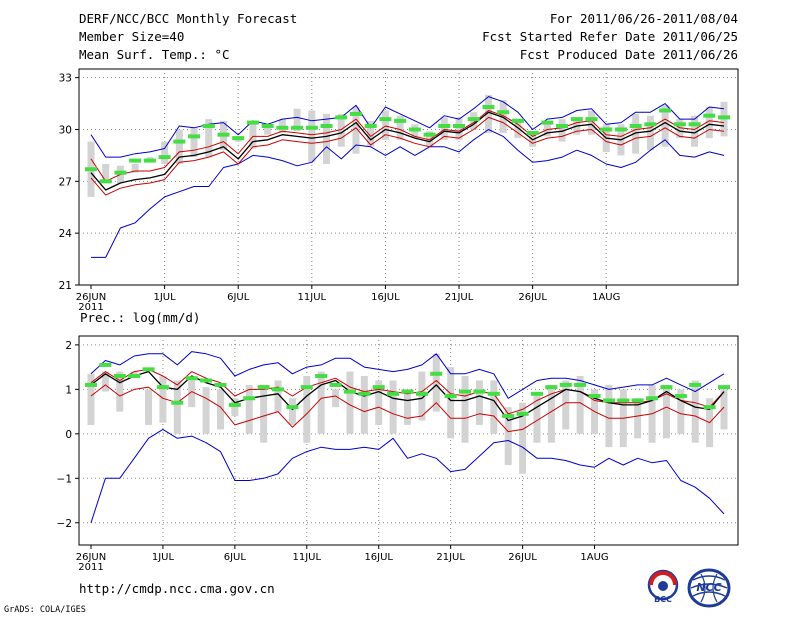  What do you see at coordinates (65, 286) in the screenshot?
I see `temp-y-tick-label: 21` at bounding box center [65, 286].